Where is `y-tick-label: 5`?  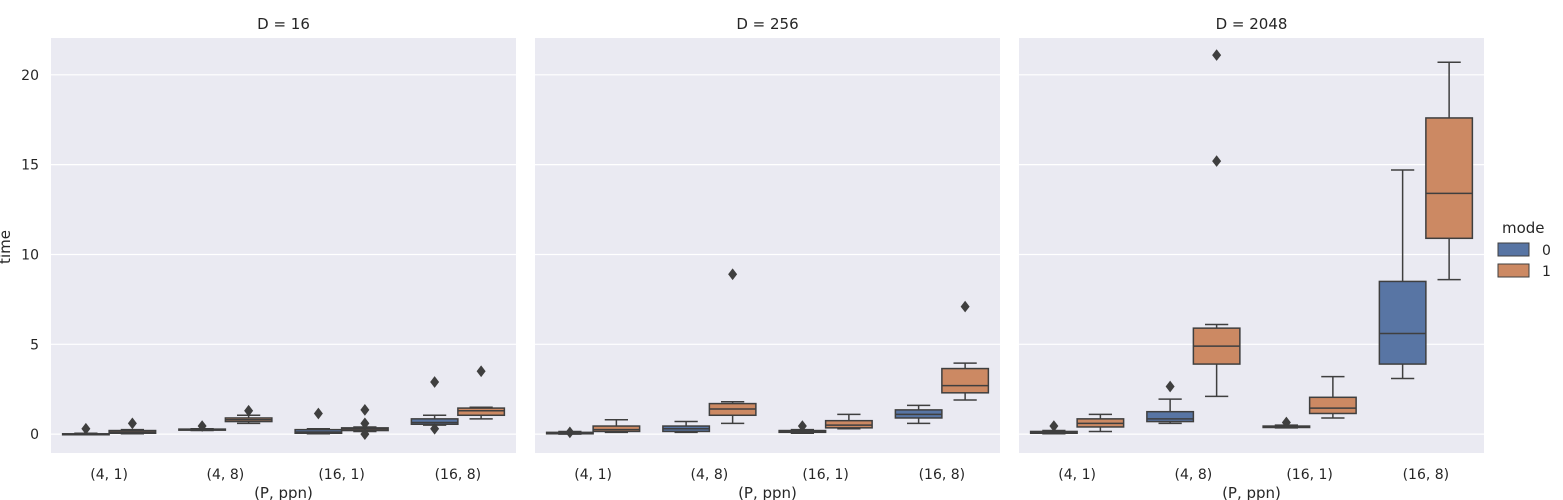 y-tick-label: 5 is located at coordinates (34, 345).